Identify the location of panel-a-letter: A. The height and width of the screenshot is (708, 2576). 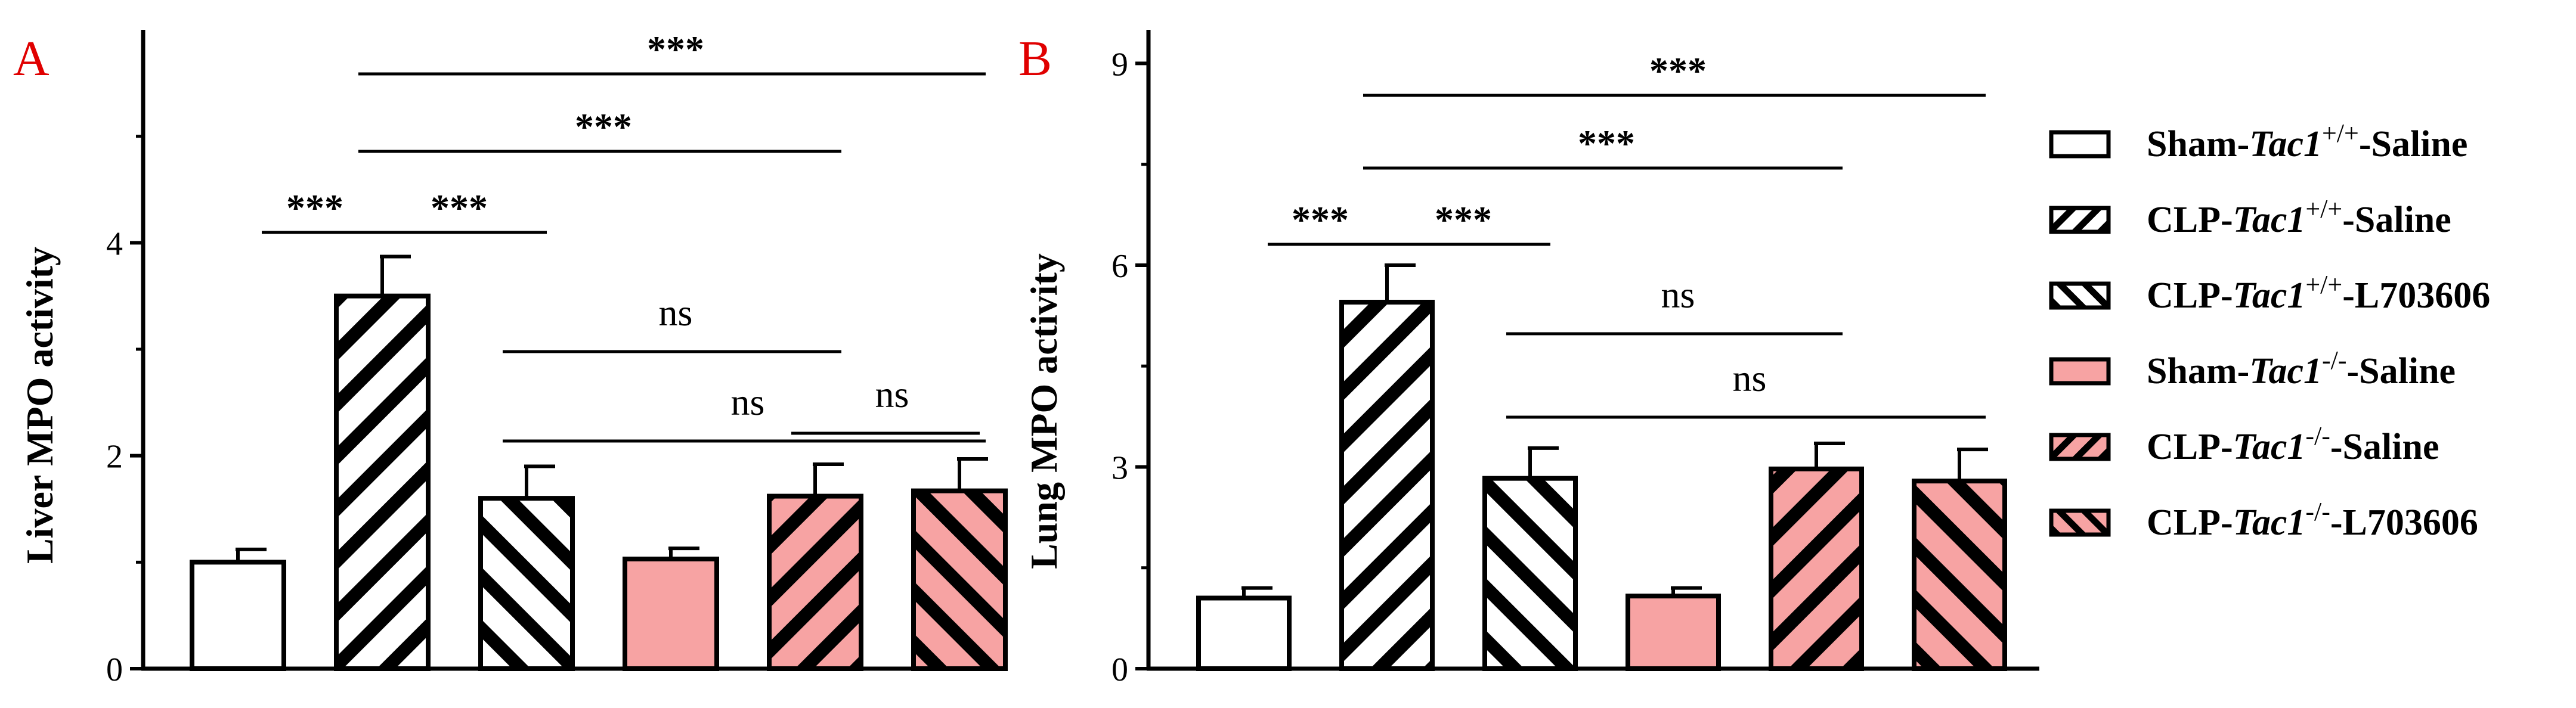
(31, 58).